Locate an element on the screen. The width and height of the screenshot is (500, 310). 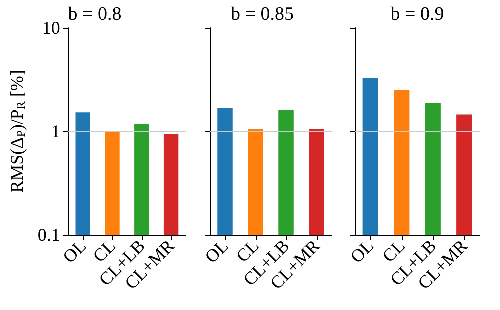
chart-title: b = 0.8 is located at coordinates (95, 14).